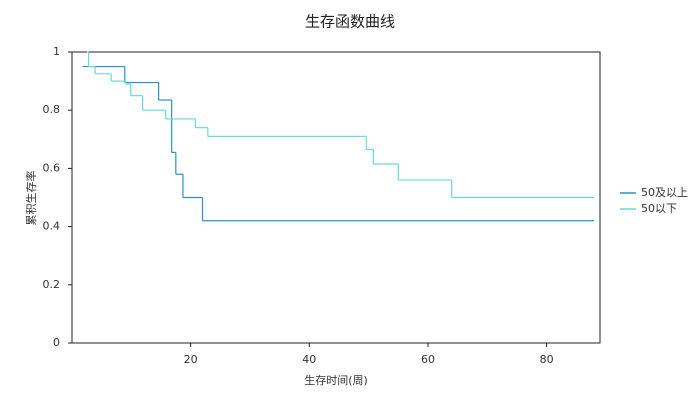  I want to click on y-tick-label: 0.2, so click(52, 284).